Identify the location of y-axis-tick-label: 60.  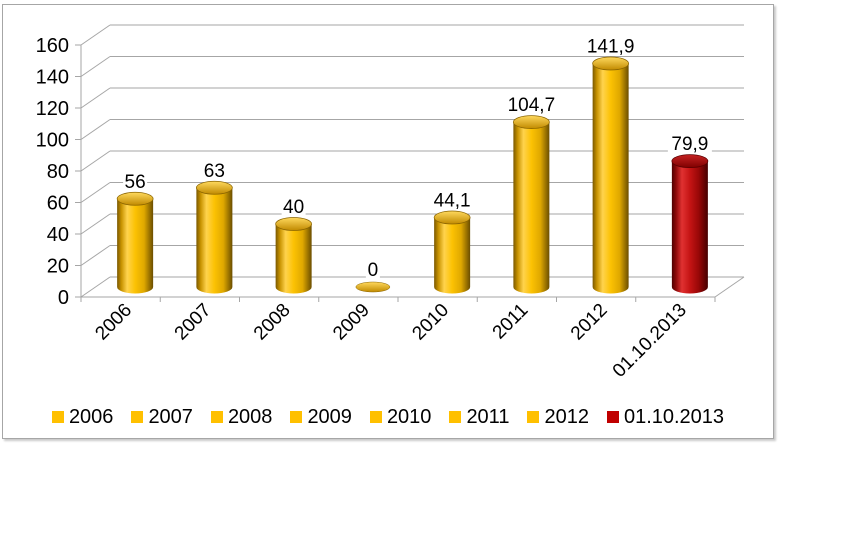
(58, 204).